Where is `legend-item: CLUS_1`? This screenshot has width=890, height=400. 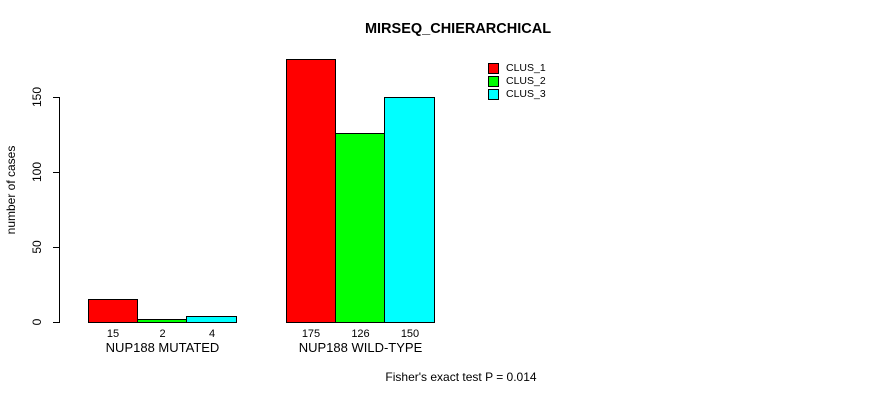 legend-item: CLUS_1 is located at coordinates (517, 68).